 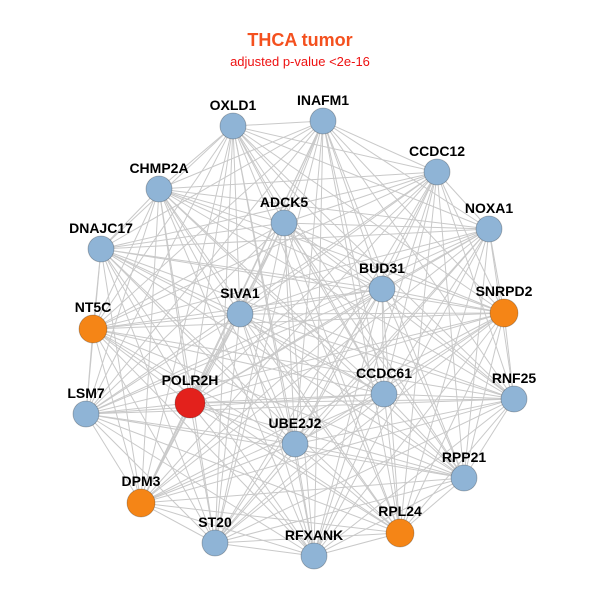 I want to click on node-DNAJC17, so click(x=101, y=249).